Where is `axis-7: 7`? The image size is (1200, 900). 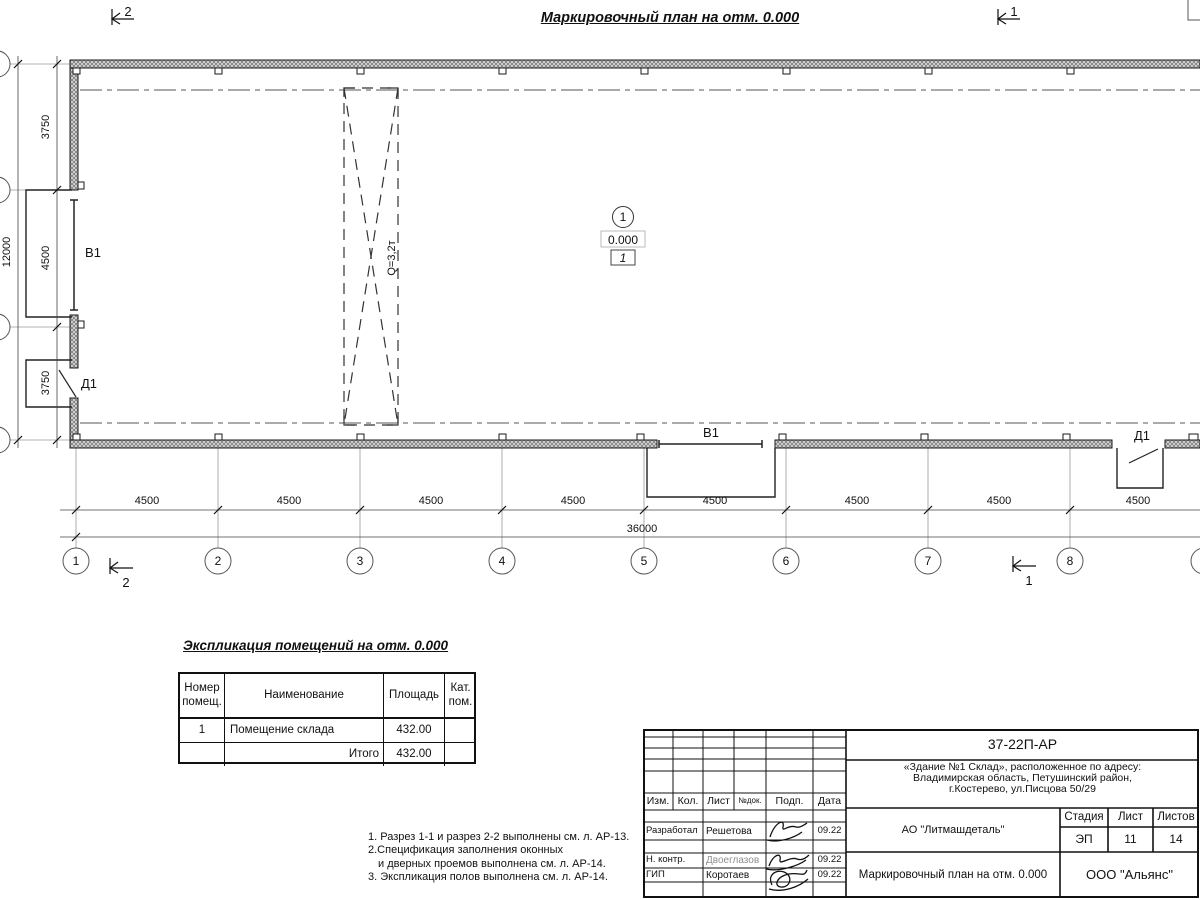 axis-7: 7 is located at coordinates (928, 561).